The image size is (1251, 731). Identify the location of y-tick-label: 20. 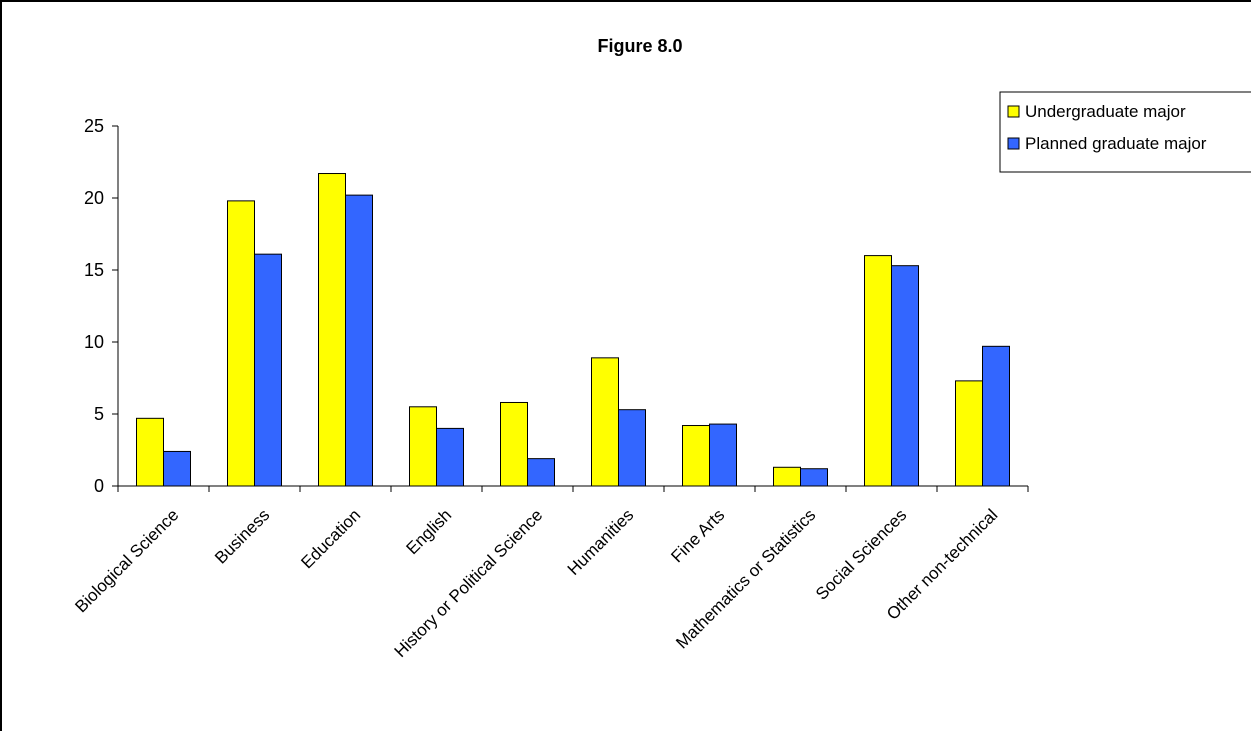
(94, 198).